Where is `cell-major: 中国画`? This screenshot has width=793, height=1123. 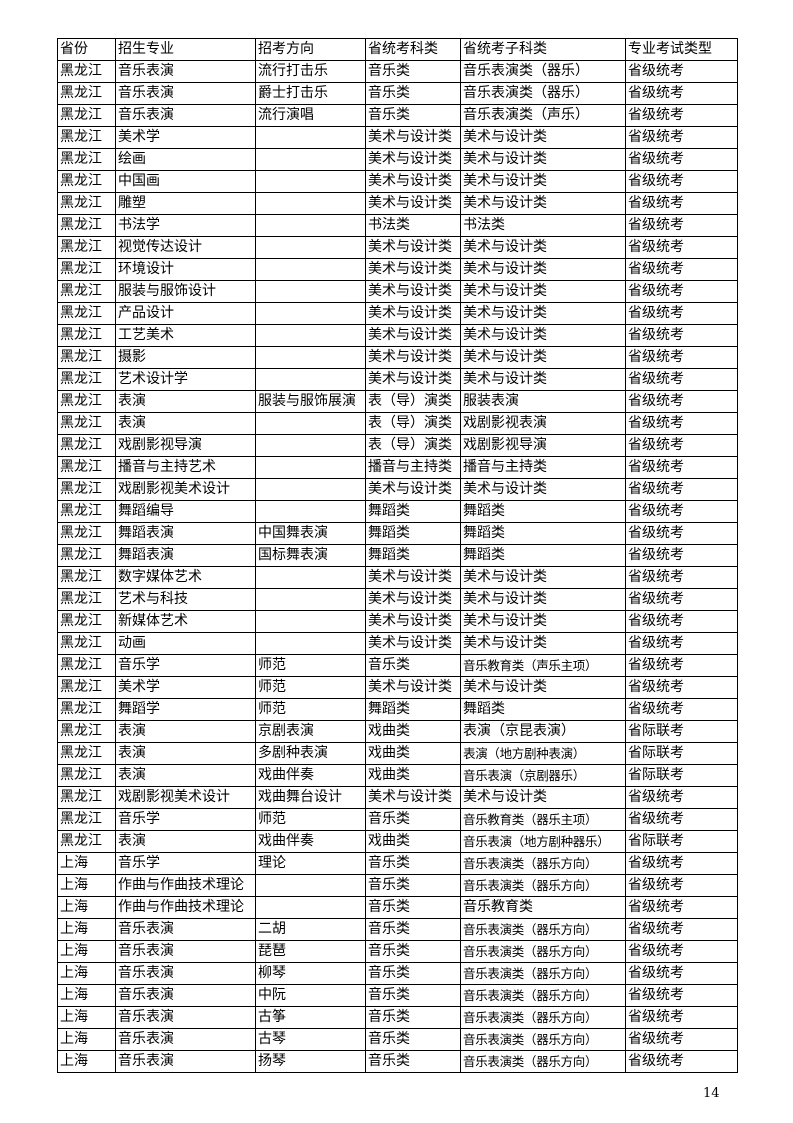
cell-major: 中国画 is located at coordinates (185, 181).